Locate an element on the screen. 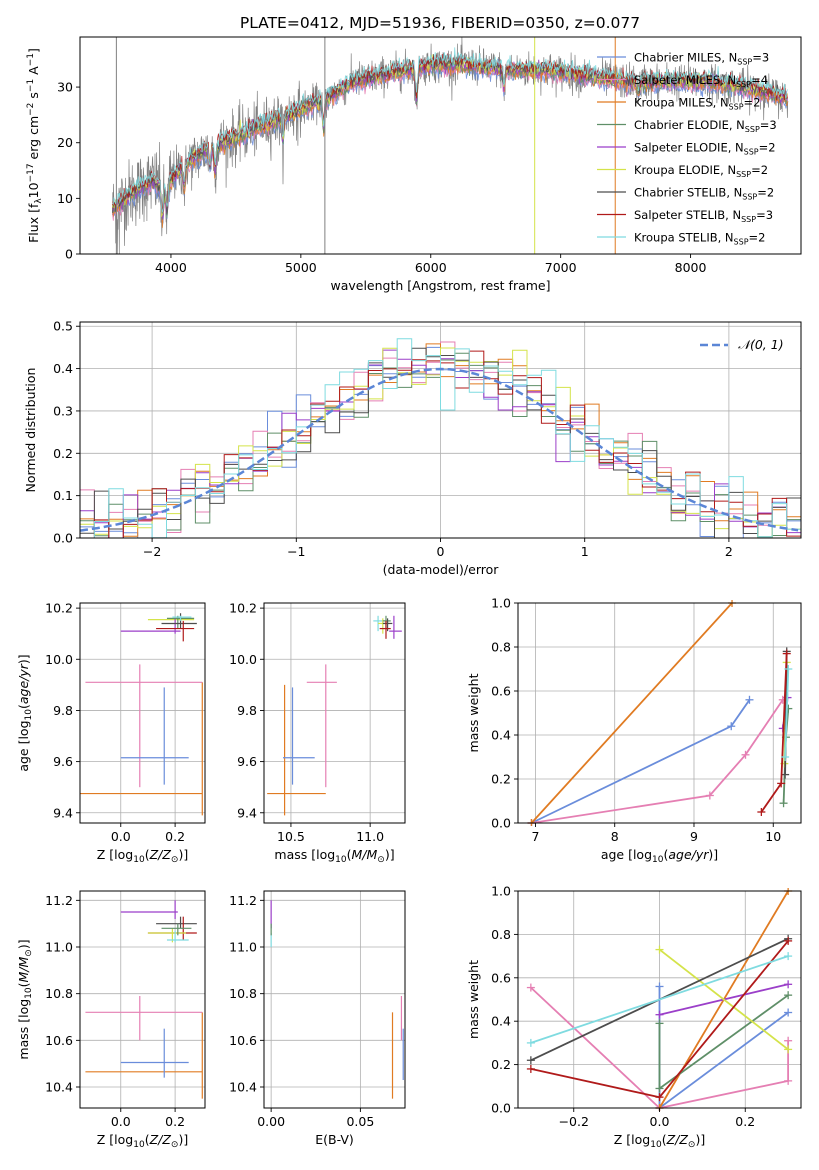 The image size is (819, 1170). y-axis-label: Normed distribution is located at coordinates (30, 430).